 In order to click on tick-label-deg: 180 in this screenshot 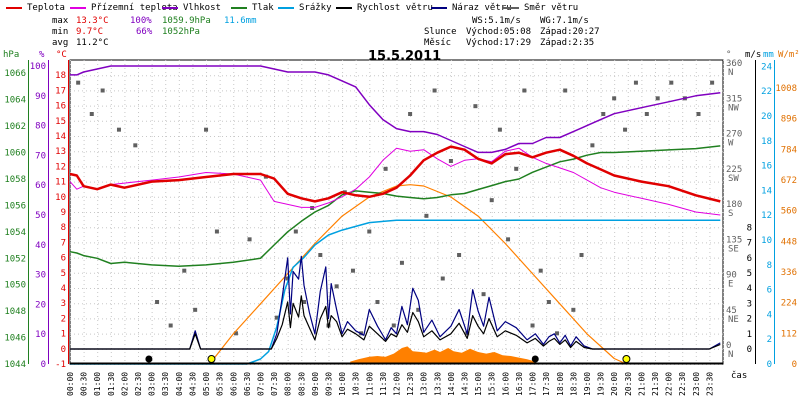, I will do `click(734, 205)`.